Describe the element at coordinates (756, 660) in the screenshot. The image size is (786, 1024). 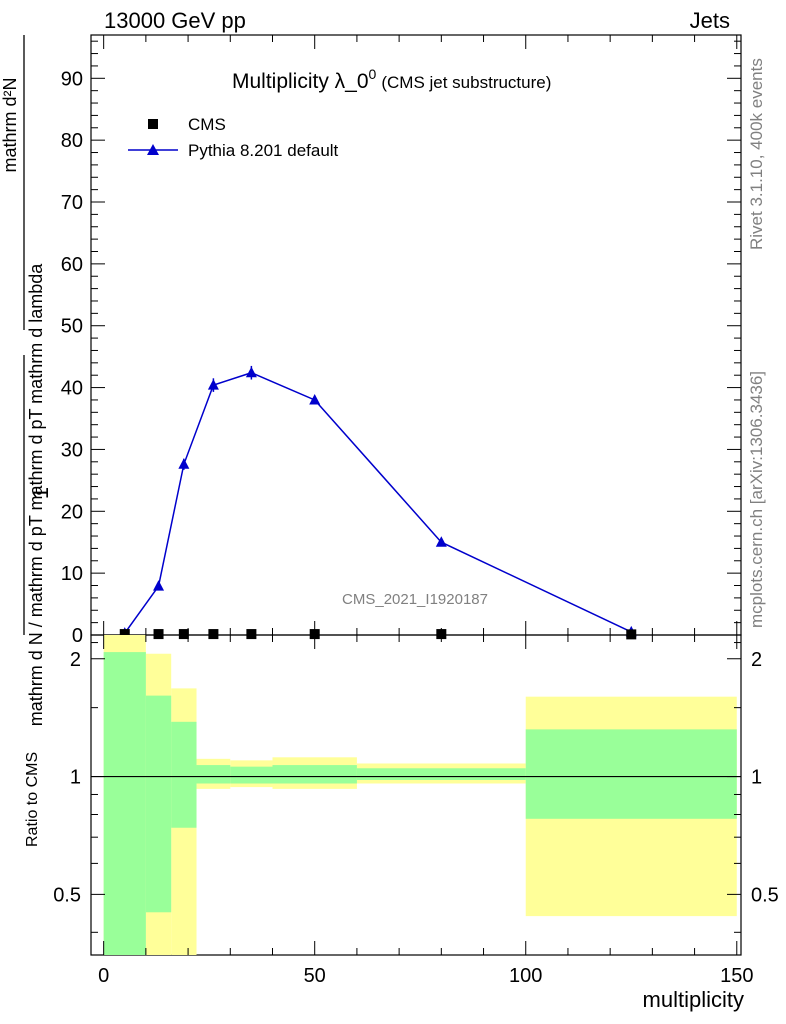
I see `ratio-y-tick-label-right: 2` at that location.